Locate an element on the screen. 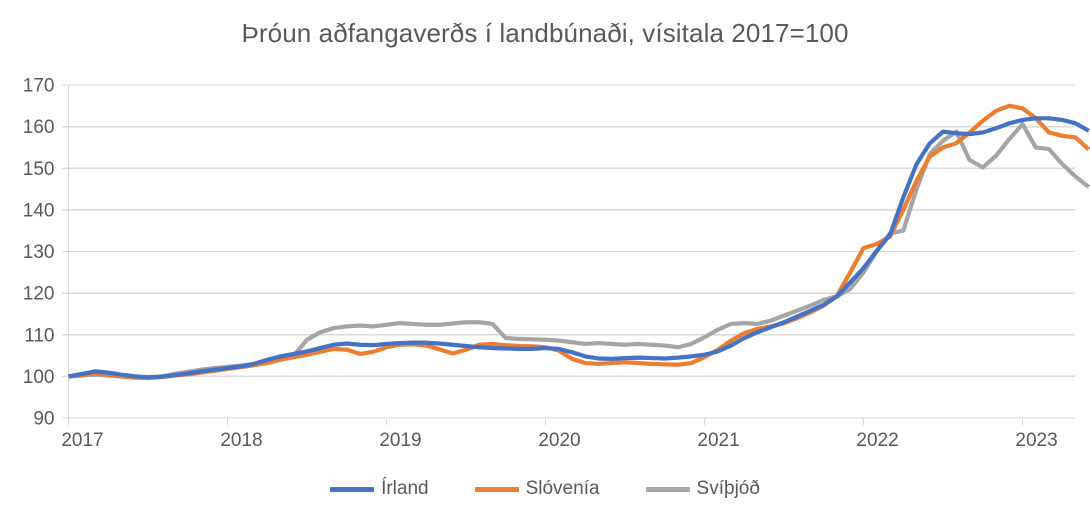  x-axis-label: 2021 is located at coordinates (718, 440).